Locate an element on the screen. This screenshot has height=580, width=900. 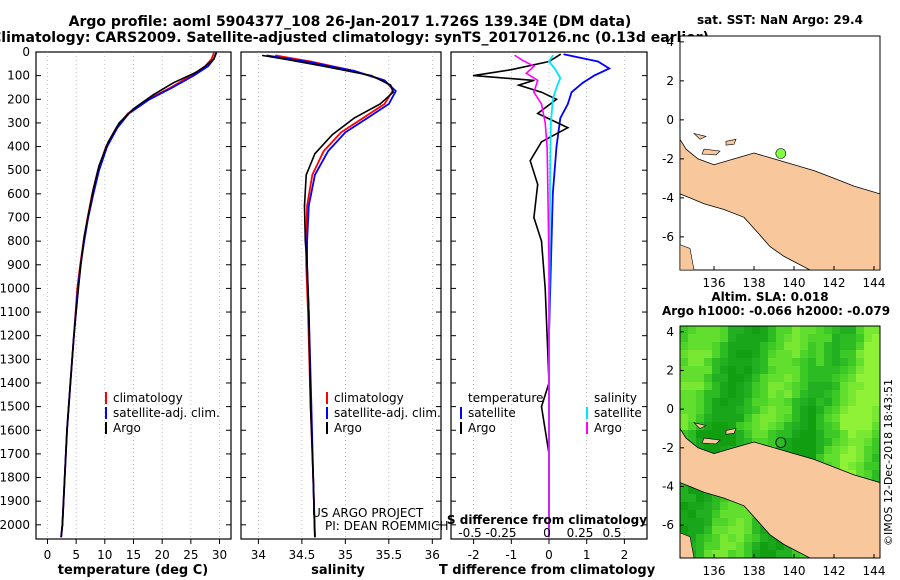
sla-axes-lon-label: 140 is located at coordinates (794, 571).